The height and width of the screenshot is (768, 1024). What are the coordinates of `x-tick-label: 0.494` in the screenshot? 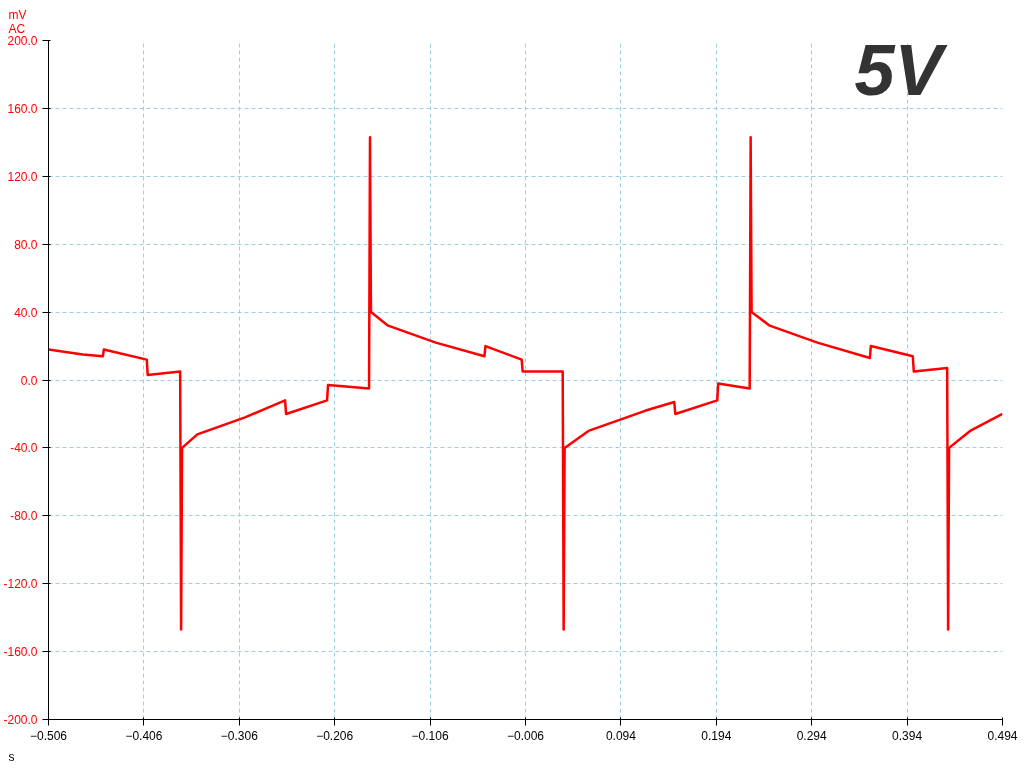 It's located at (1002, 735).